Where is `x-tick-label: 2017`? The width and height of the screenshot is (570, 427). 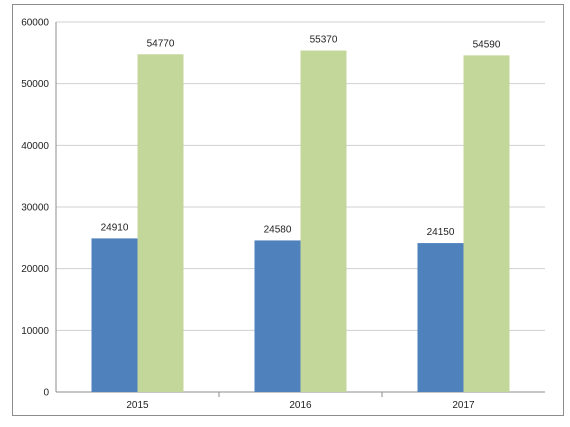 x-tick-label: 2017 is located at coordinates (463, 405).